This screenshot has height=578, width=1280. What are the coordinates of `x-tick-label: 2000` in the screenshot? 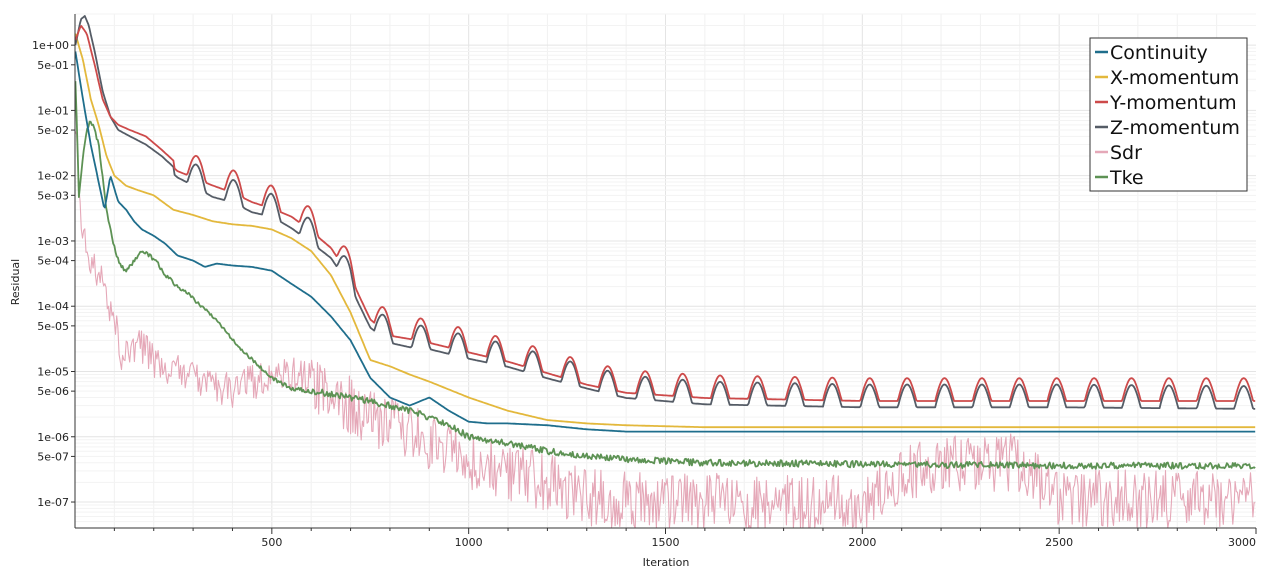 It's located at (862, 542).